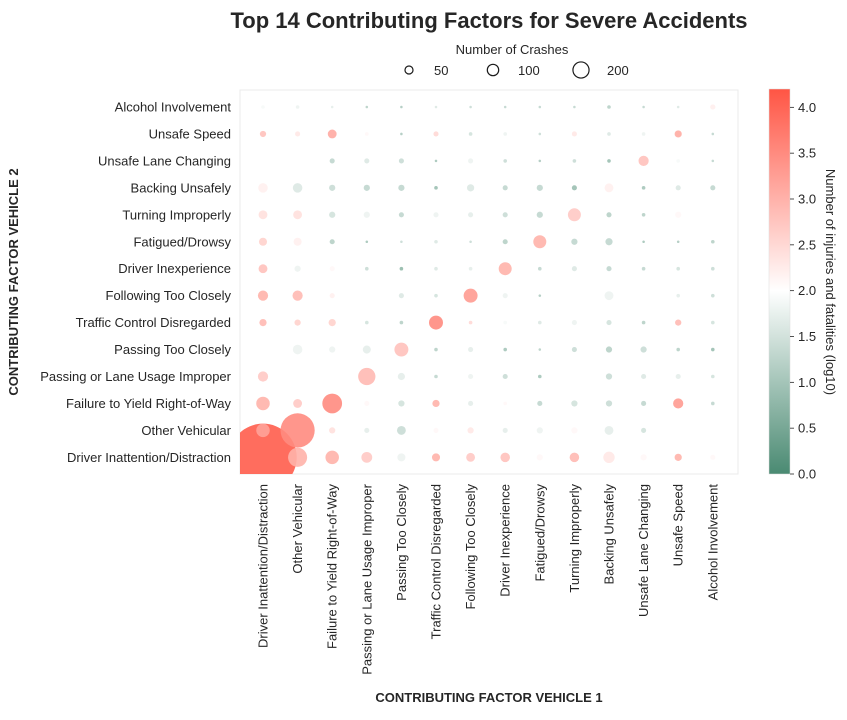 The width and height of the screenshot is (847, 720). I want to click on y-tick-label: Traffic Control Disregarded, so click(153, 322).